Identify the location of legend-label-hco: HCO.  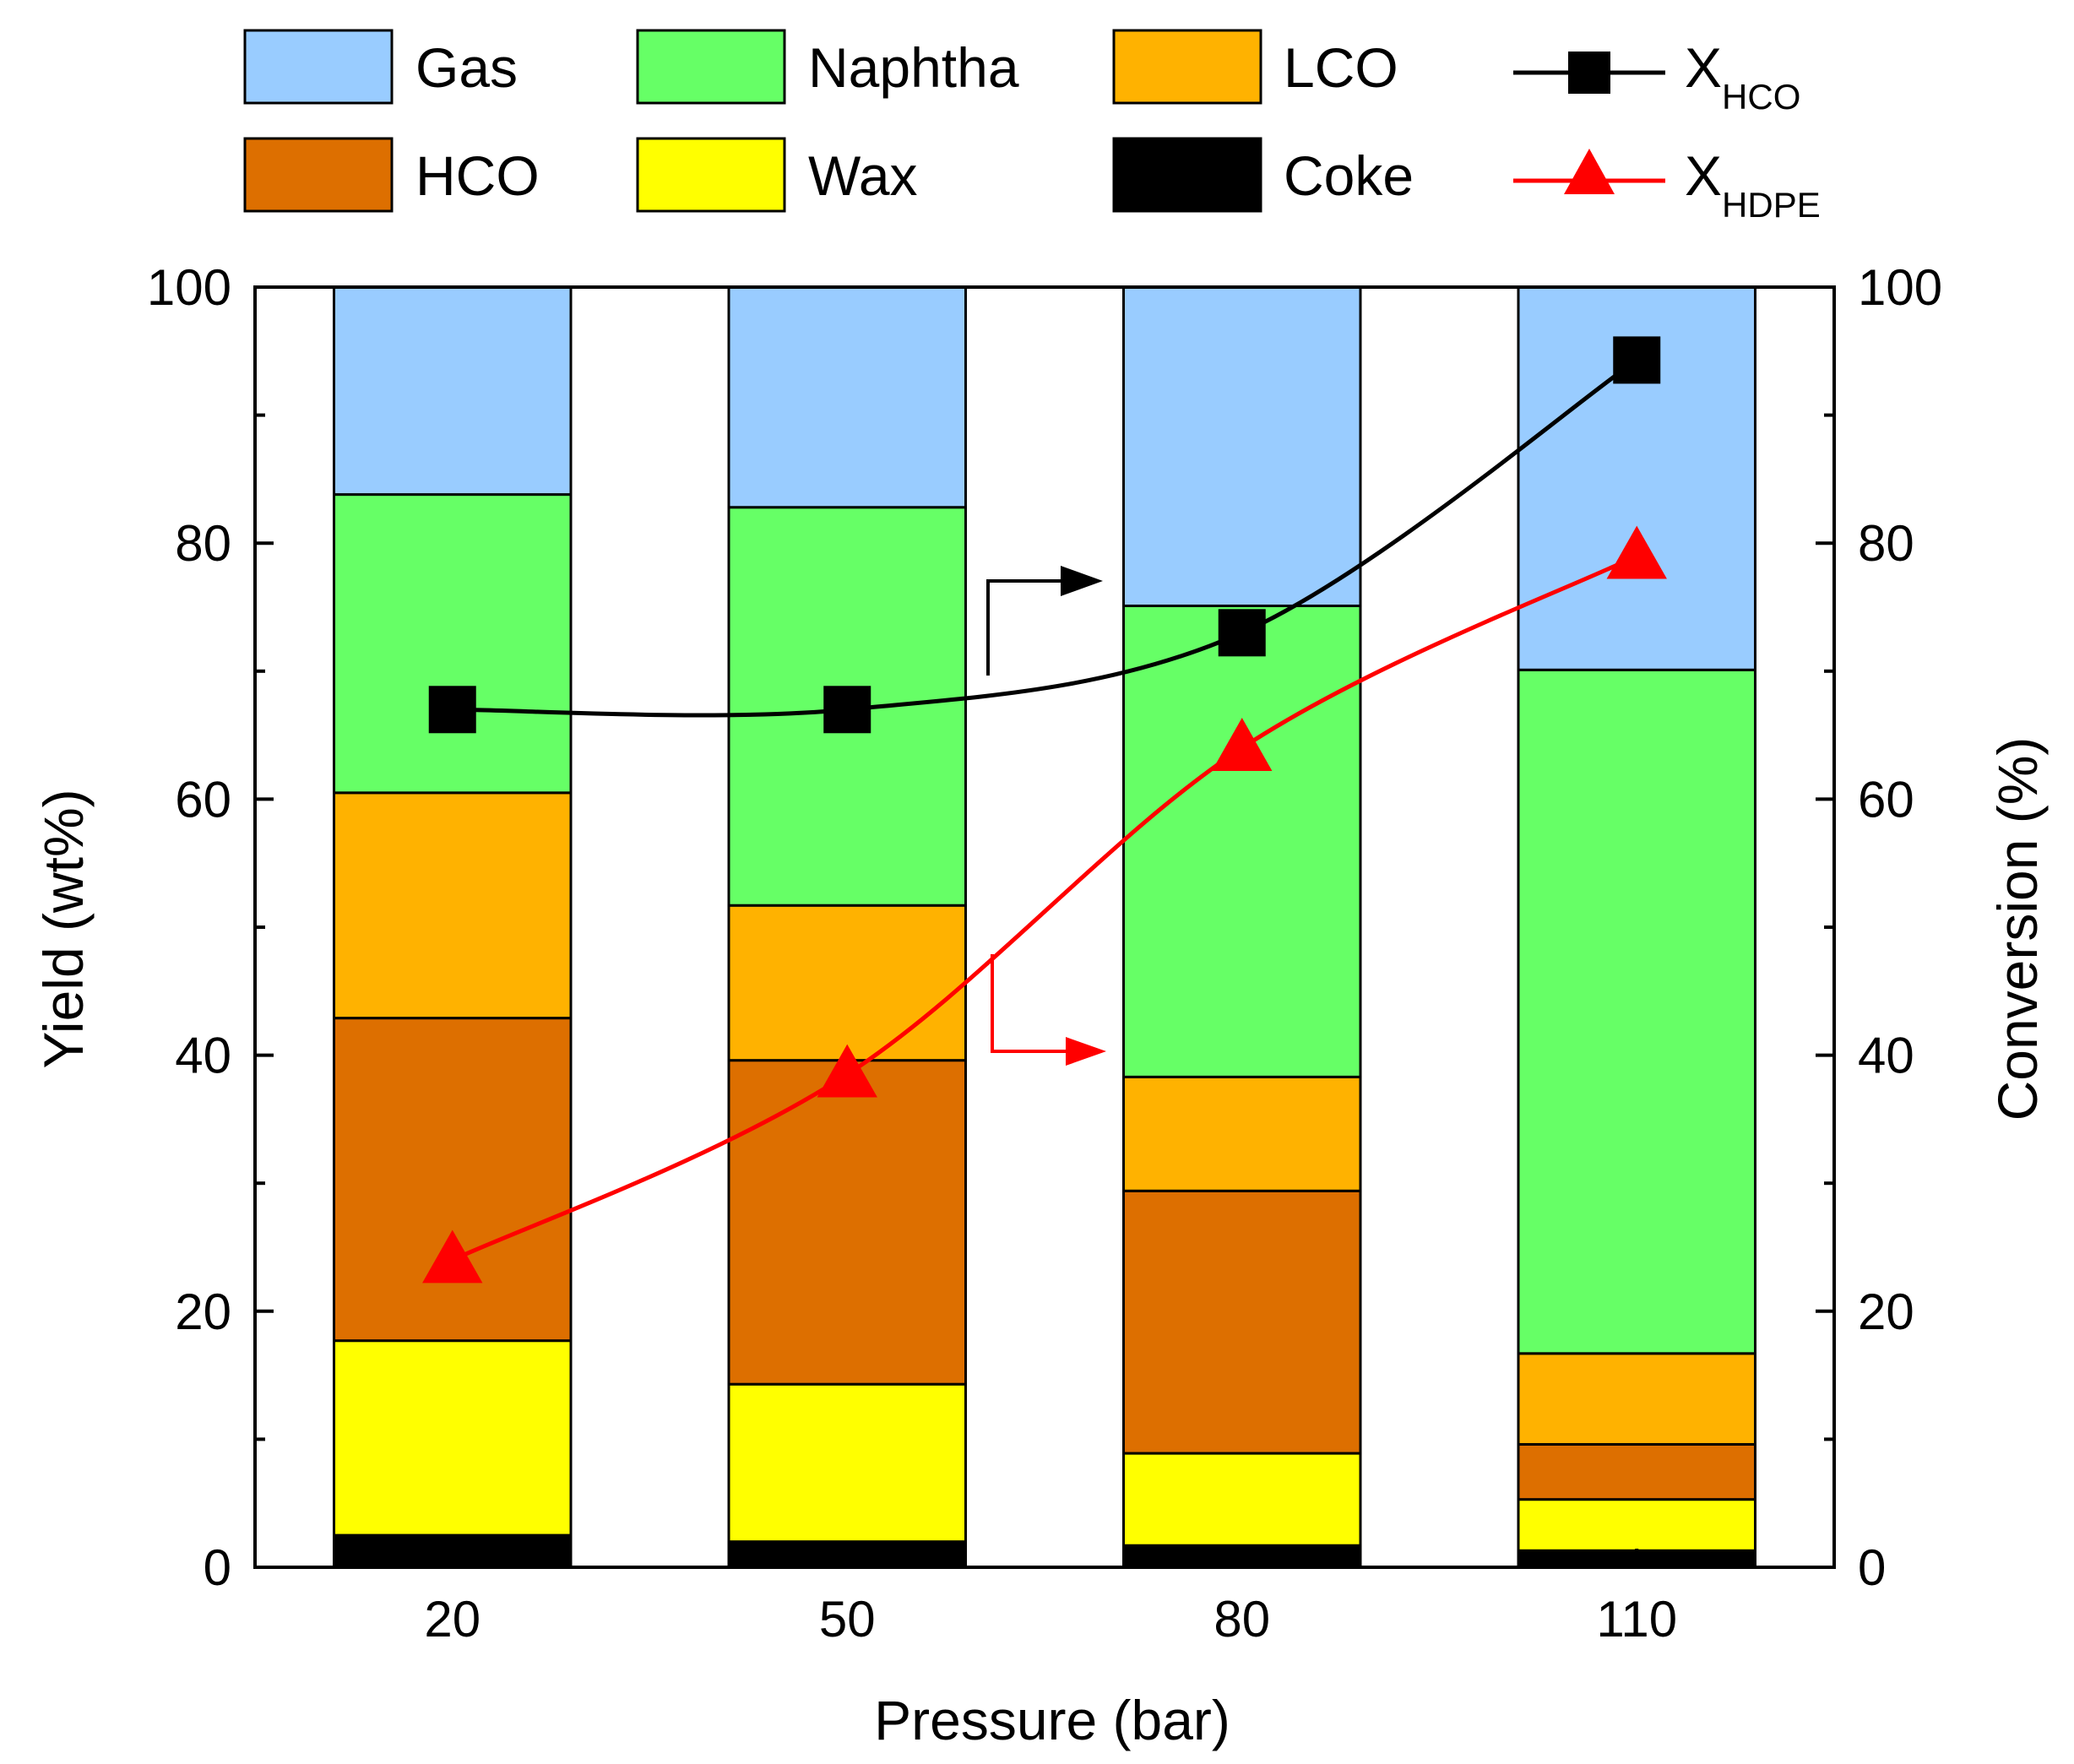
(477, 175).